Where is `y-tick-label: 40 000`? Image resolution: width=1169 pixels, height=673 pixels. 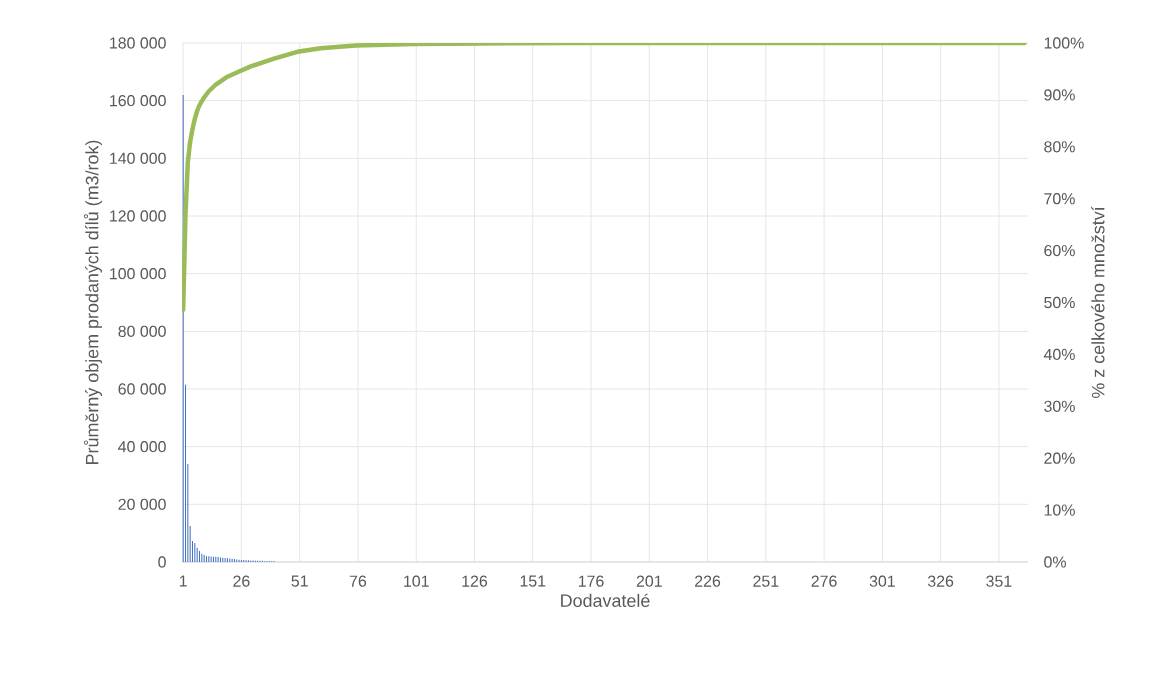 y-tick-label: 40 000 is located at coordinates (142, 447).